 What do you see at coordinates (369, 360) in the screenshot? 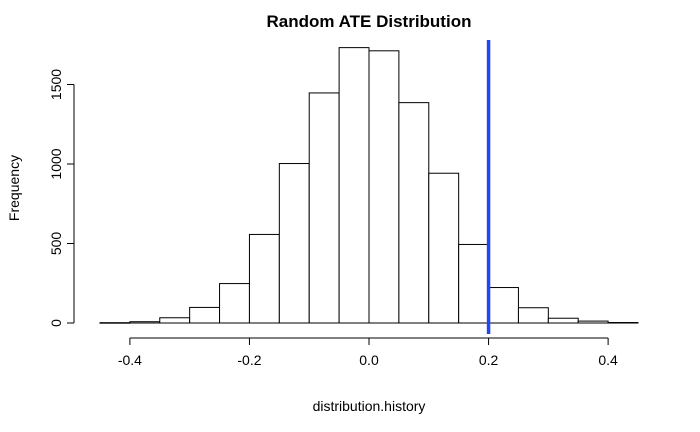
I see `x-tick-label: 0.0` at bounding box center [369, 360].